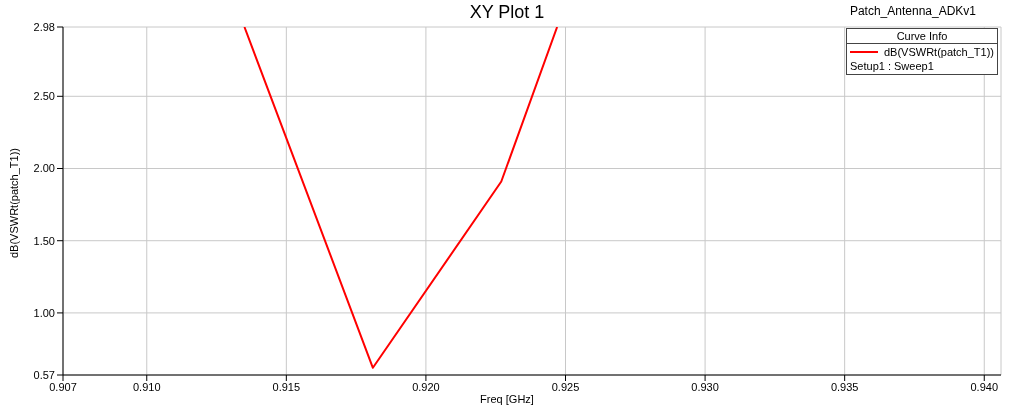 This screenshot has height=413, width=1014. What do you see at coordinates (44, 374) in the screenshot?
I see `y-tick-label: 0.57` at bounding box center [44, 374].